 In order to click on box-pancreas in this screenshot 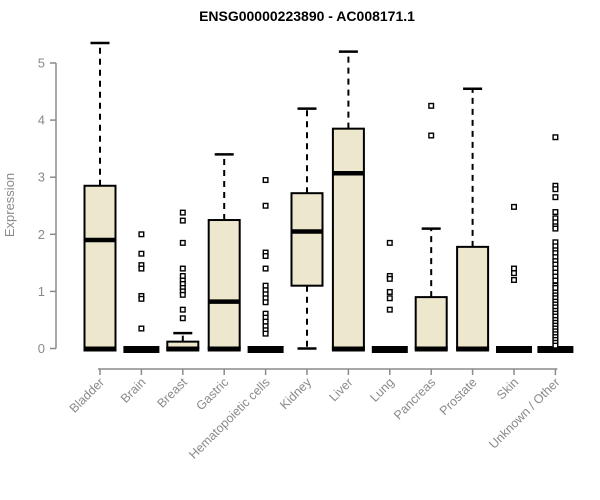, I will do `click(431, 323)`.